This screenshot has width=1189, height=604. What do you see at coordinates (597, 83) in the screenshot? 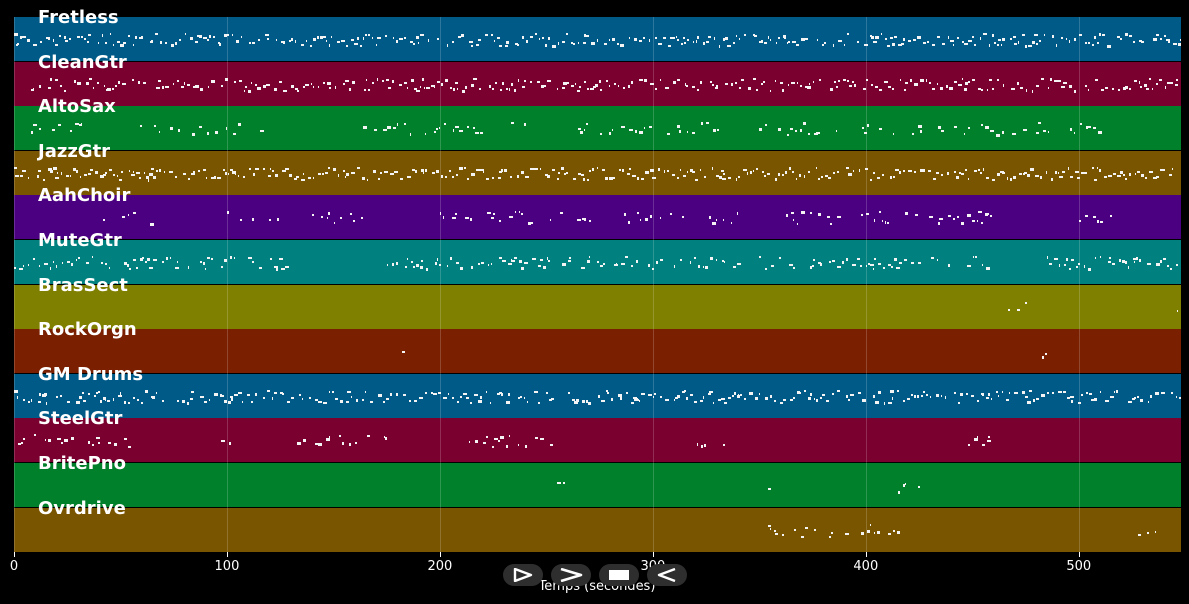
I see `track-cleangtr` at bounding box center [597, 83].